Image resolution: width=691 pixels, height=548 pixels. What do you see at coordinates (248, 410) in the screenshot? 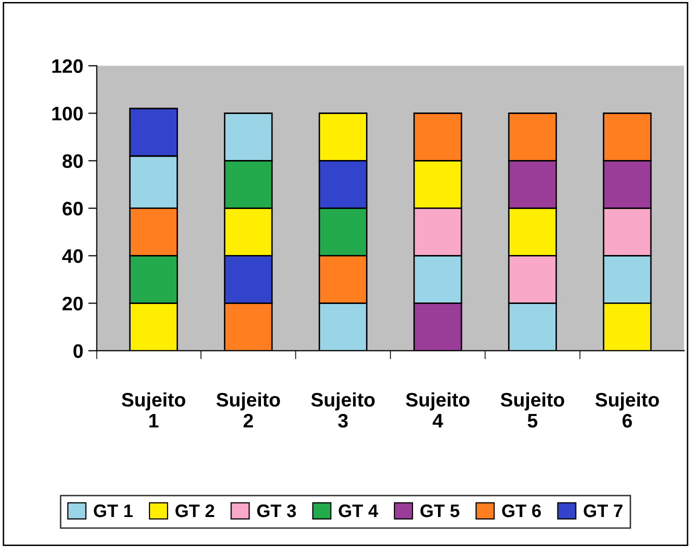
I see `x-tick-label: Sujeito 2` at bounding box center [248, 410].